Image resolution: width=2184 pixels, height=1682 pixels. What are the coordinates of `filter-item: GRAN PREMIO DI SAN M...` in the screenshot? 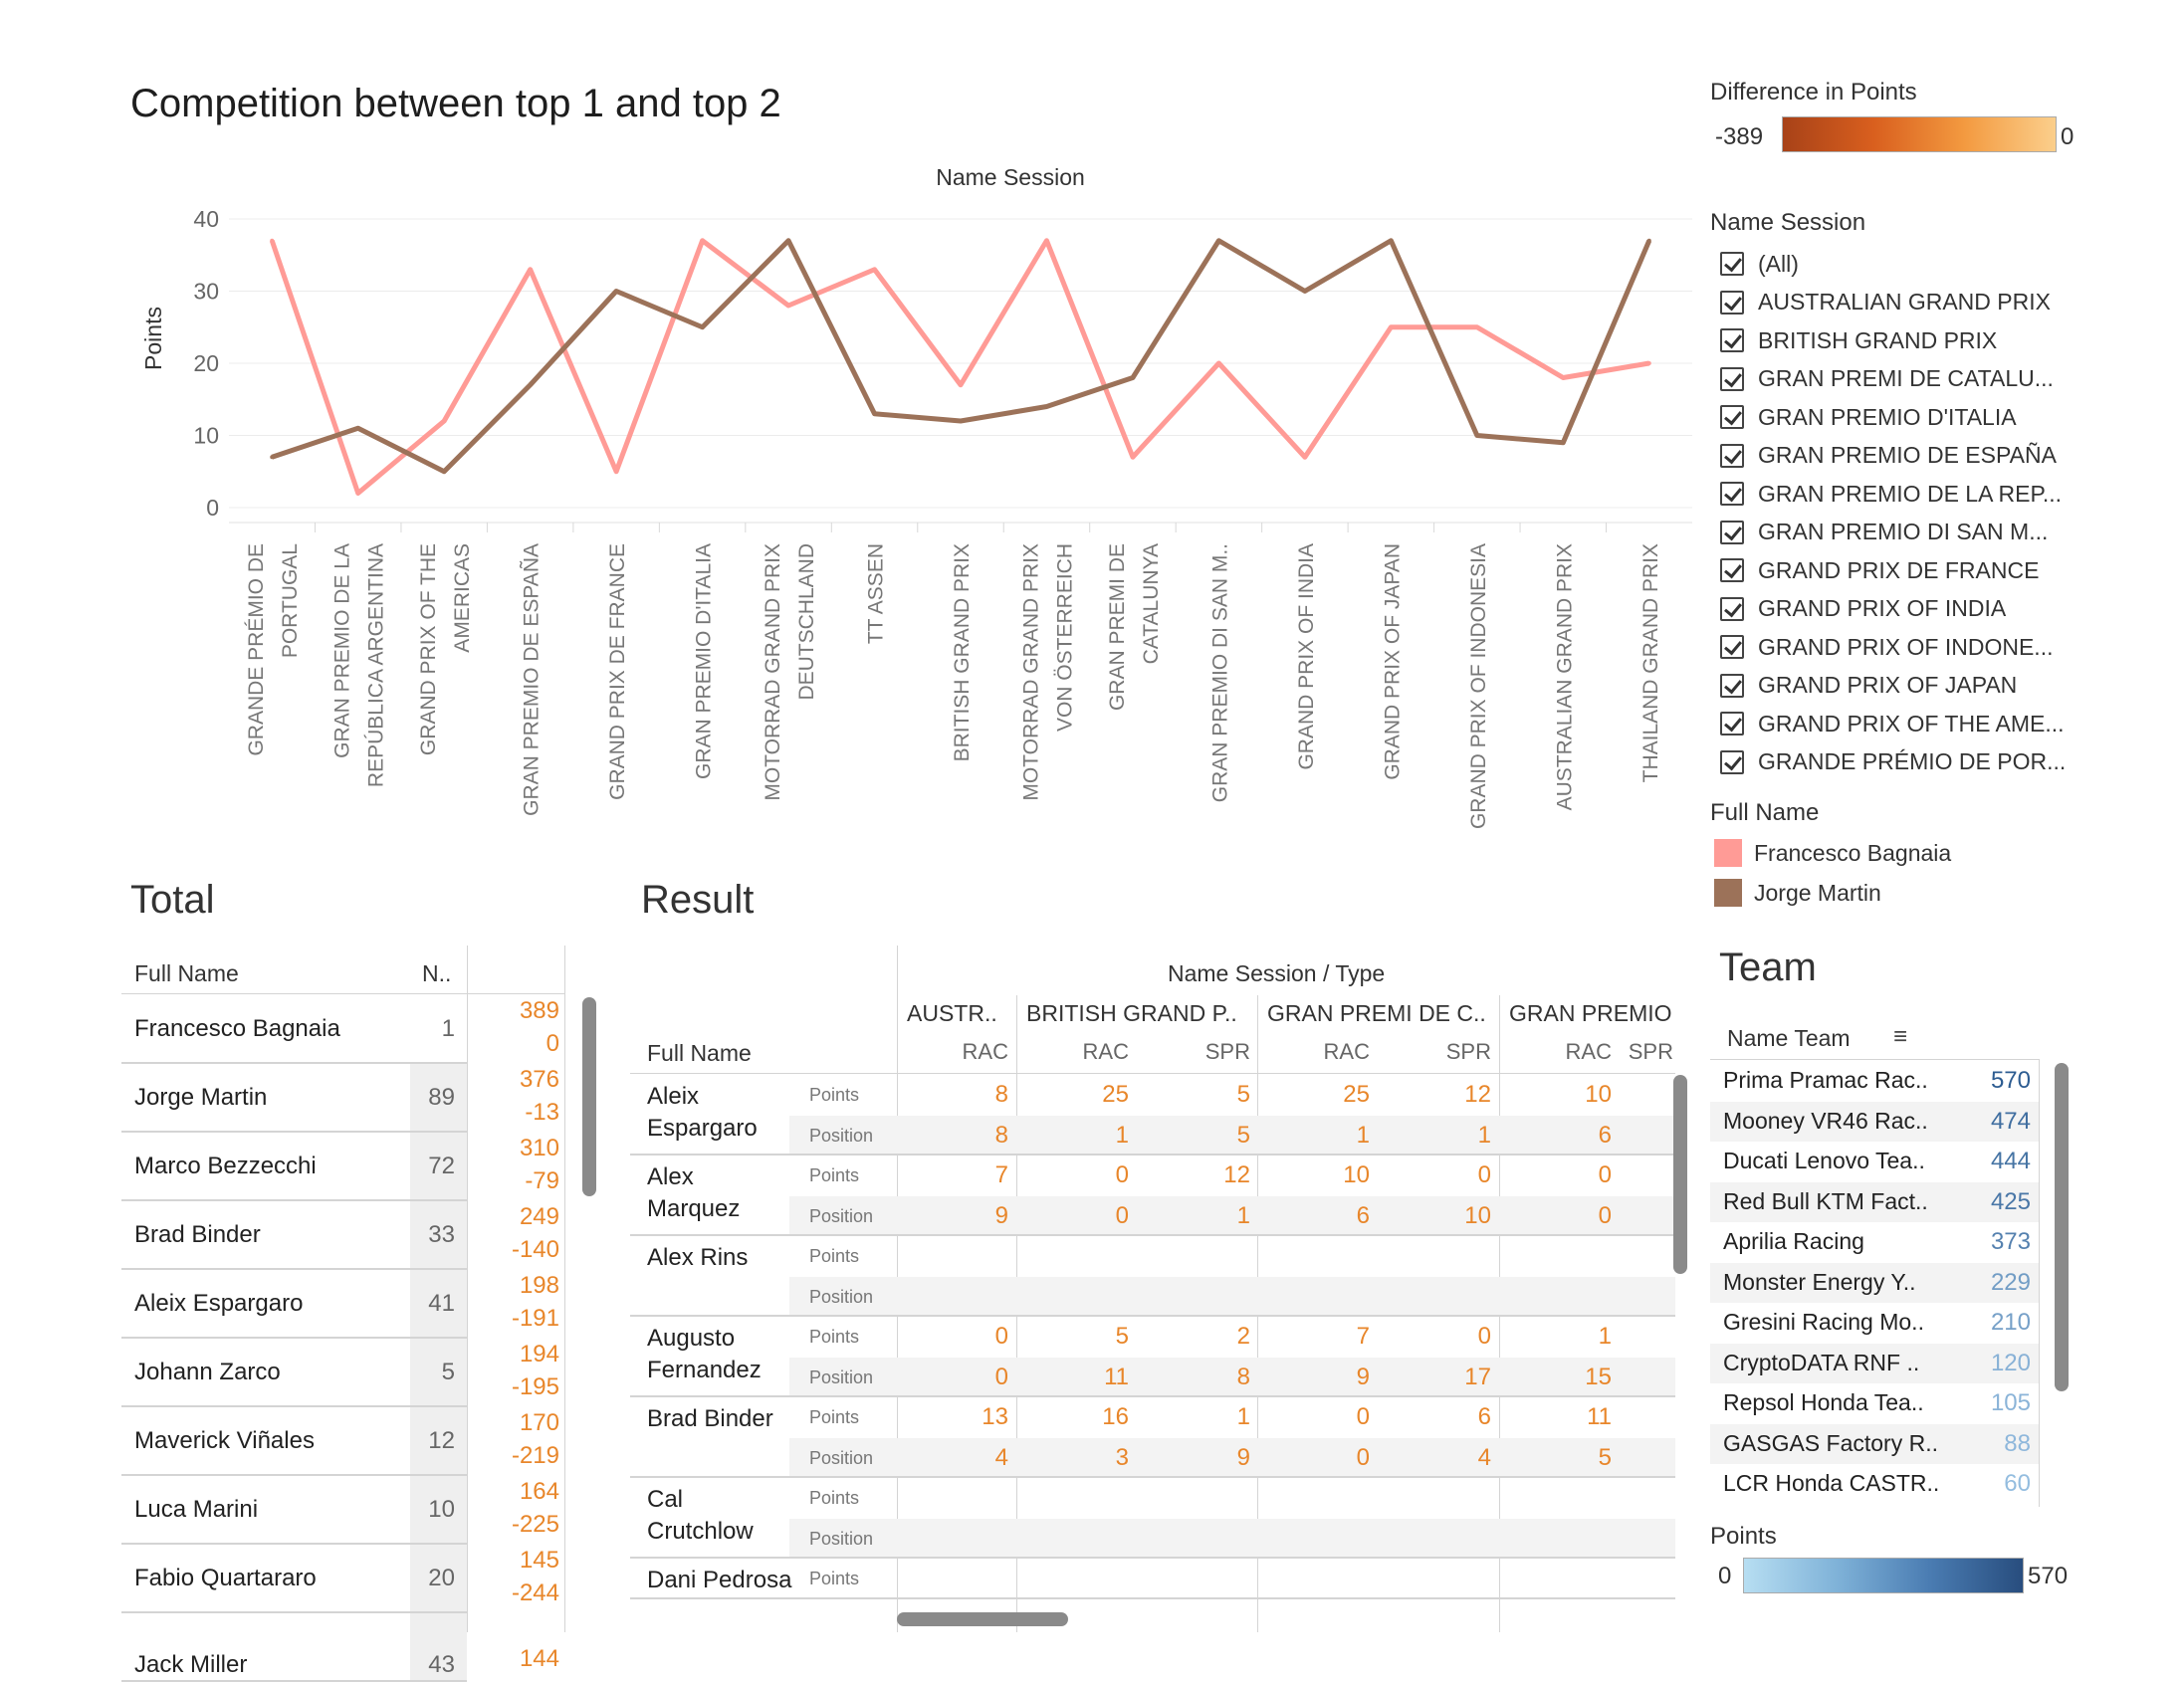 It's located at (1884, 532).